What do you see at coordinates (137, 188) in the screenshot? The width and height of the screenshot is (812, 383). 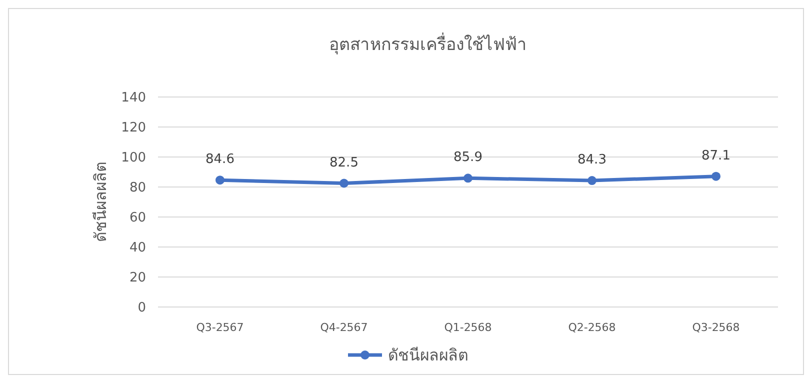 I see `y-tick-label: 80` at bounding box center [137, 188].